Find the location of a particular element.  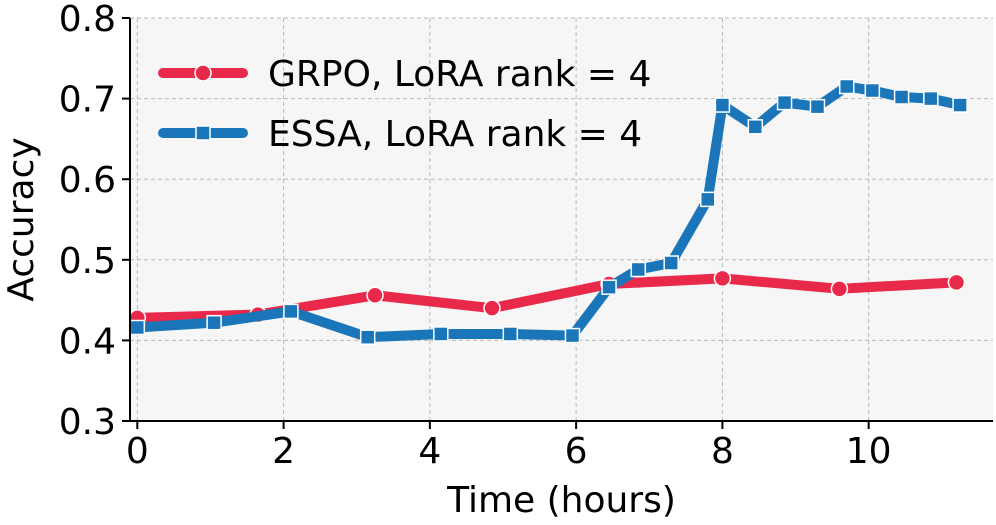

x-tick-label: 8 is located at coordinates (722, 451).